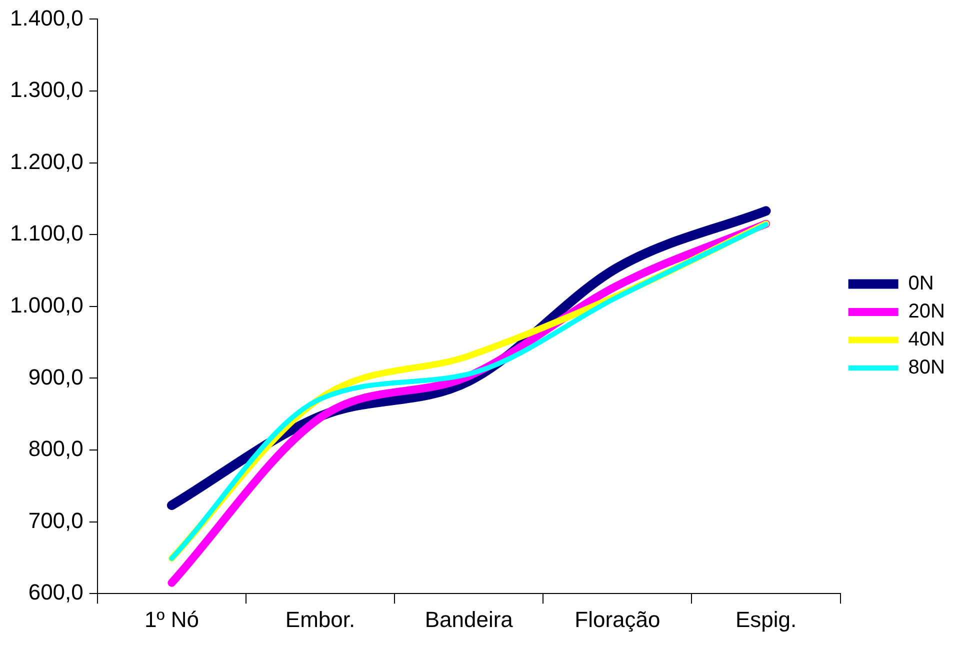 The width and height of the screenshot is (975, 648). I want to click on y-tick-label: 1.100,0, so click(47, 233).